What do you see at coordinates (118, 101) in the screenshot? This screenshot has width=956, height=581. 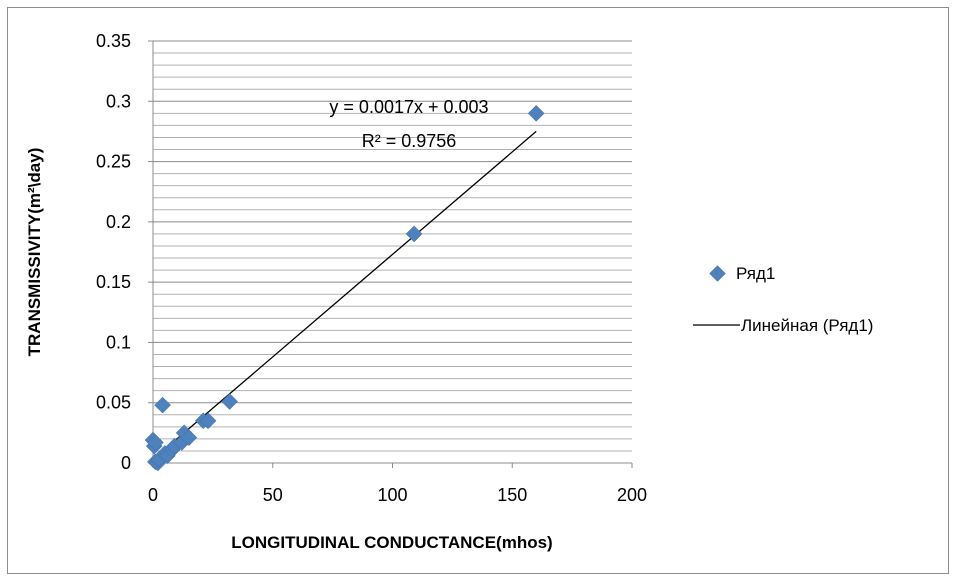 I see `y-tick-label: 0.3` at bounding box center [118, 101].